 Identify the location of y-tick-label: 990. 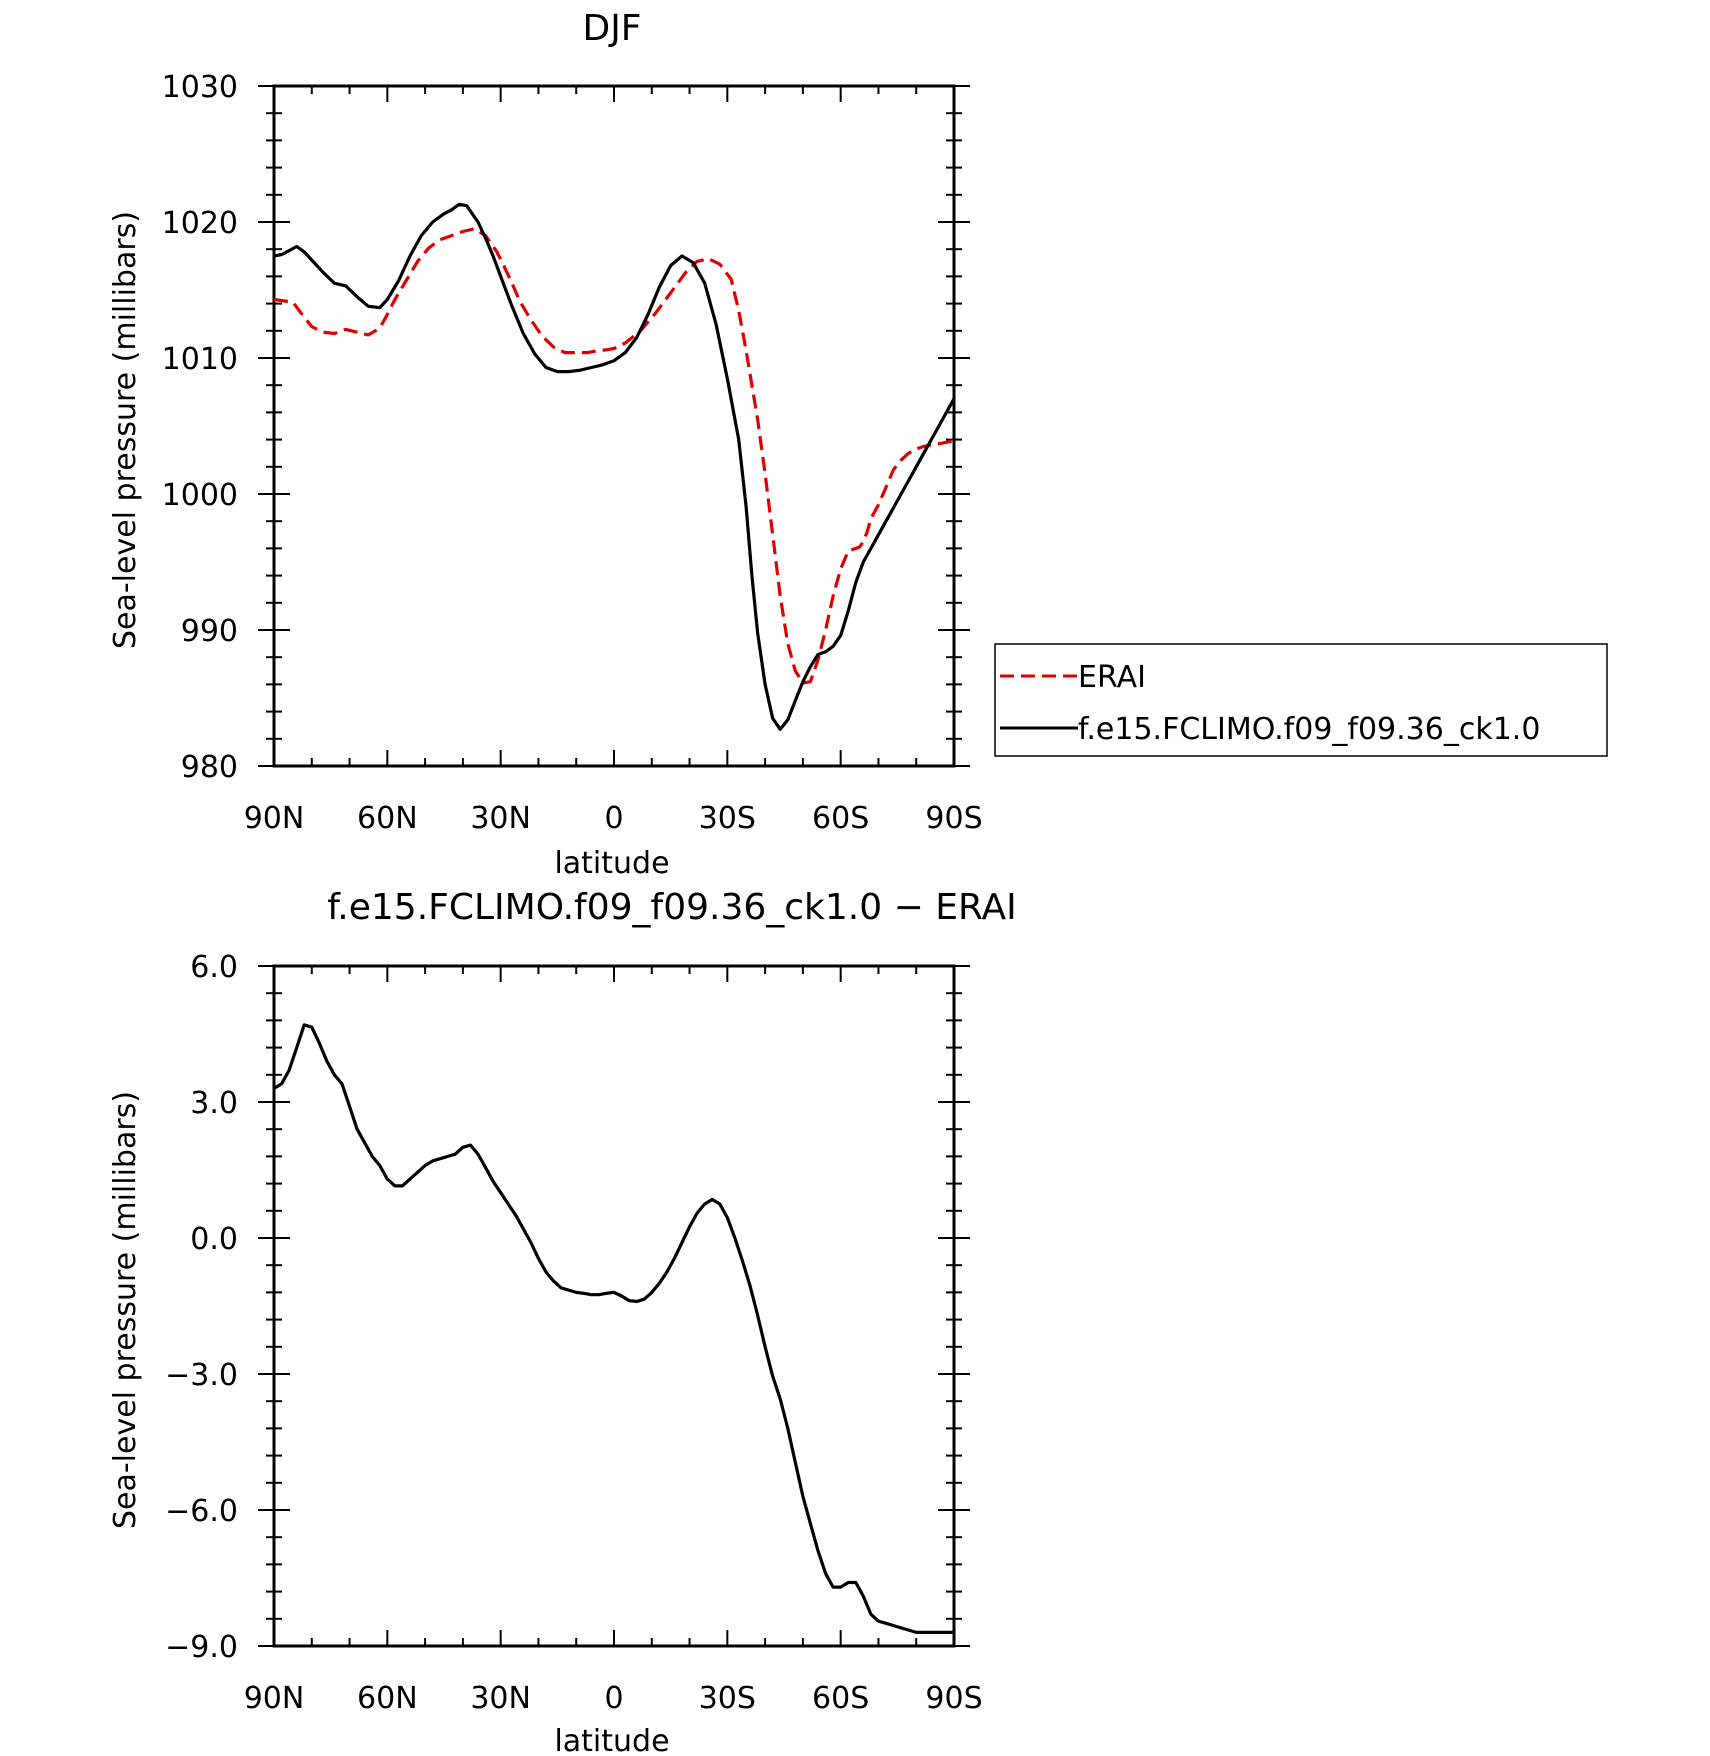
(209, 631).